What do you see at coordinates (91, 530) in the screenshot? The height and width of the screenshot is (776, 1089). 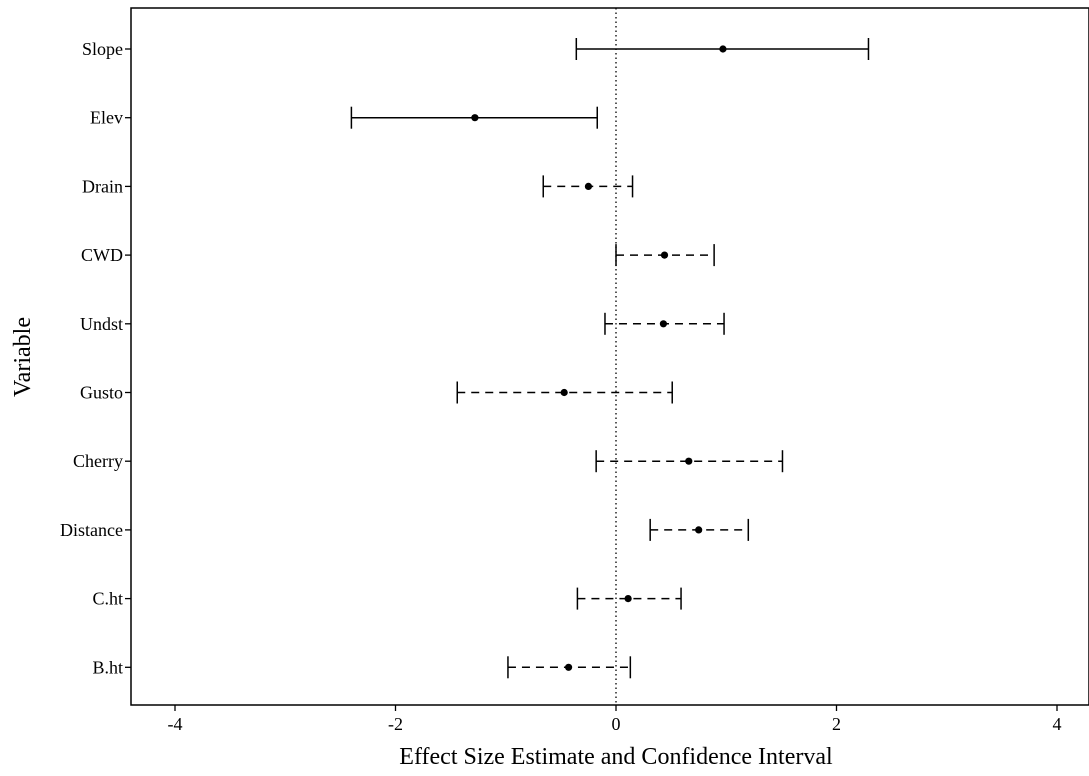 I see `y-tick-label-Distance: Distance` at bounding box center [91, 530].